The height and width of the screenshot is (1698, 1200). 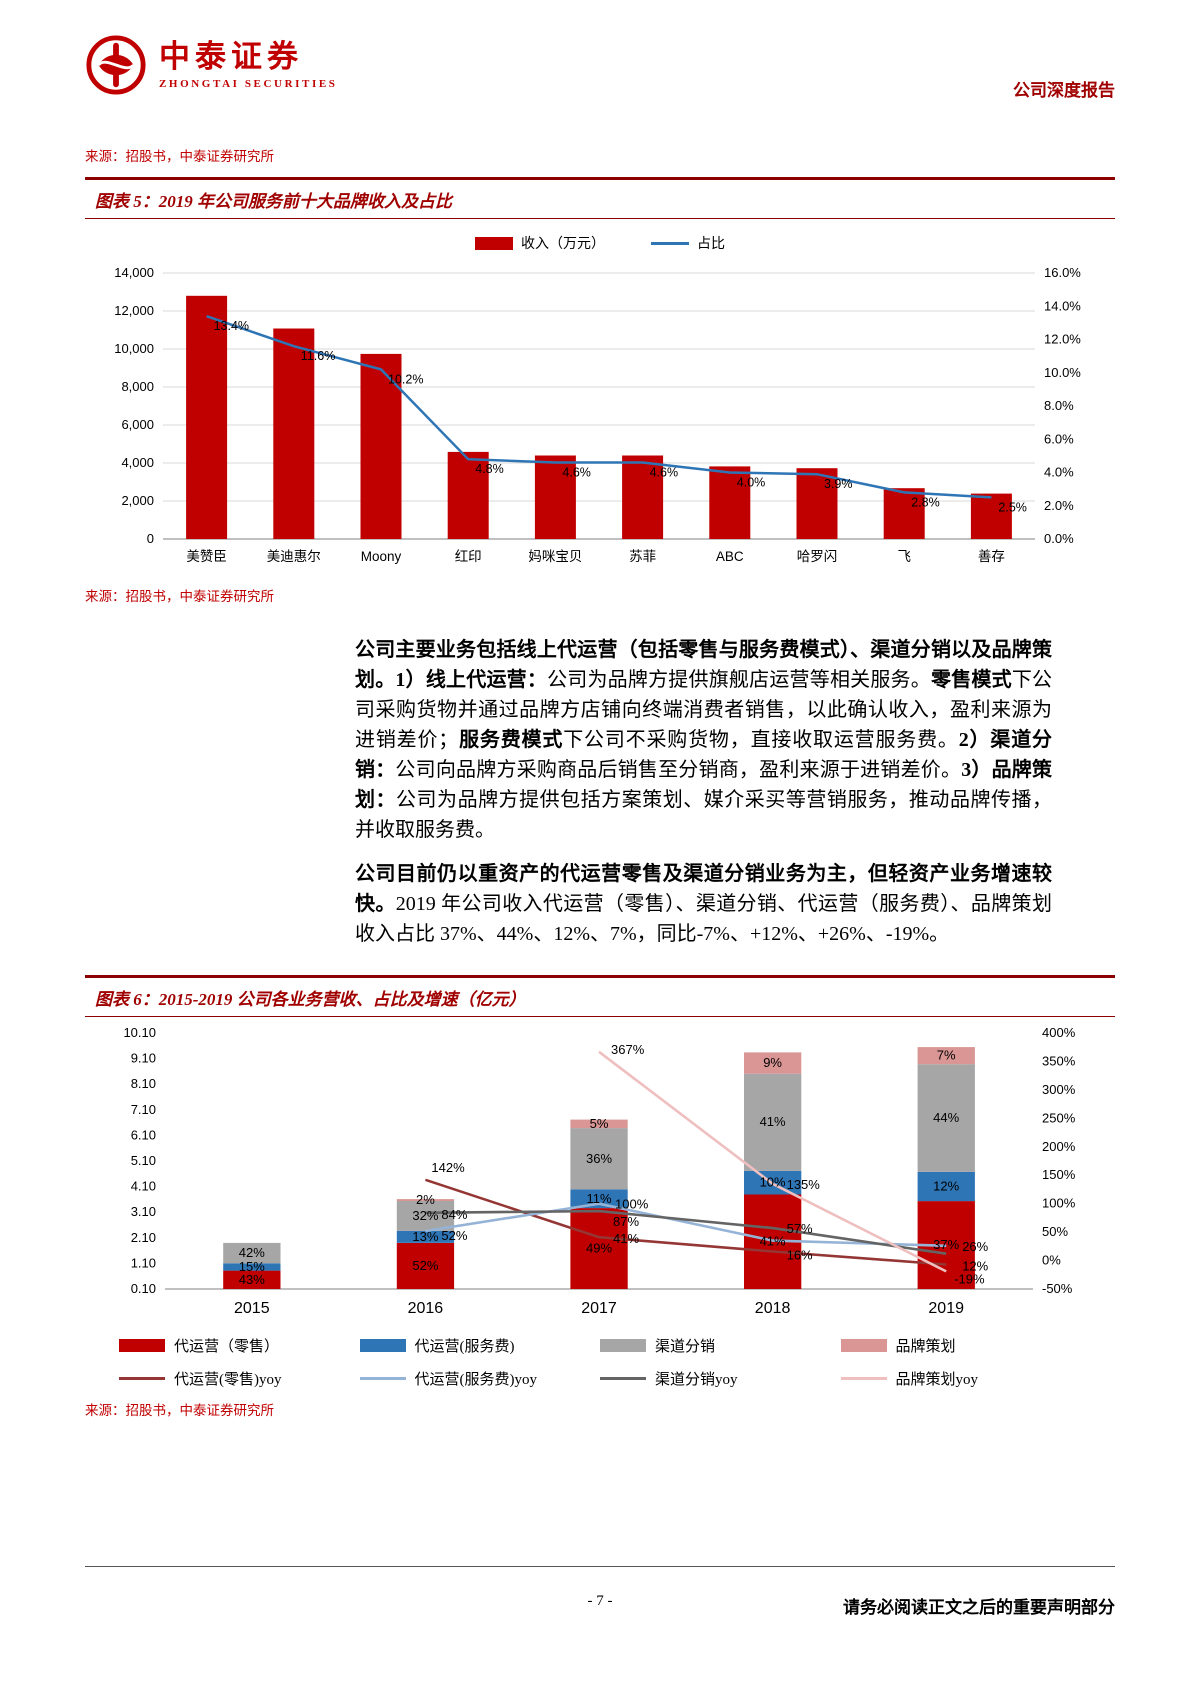 What do you see at coordinates (405, 379) in the screenshot?
I see `svg-text: 10.2%` at bounding box center [405, 379].